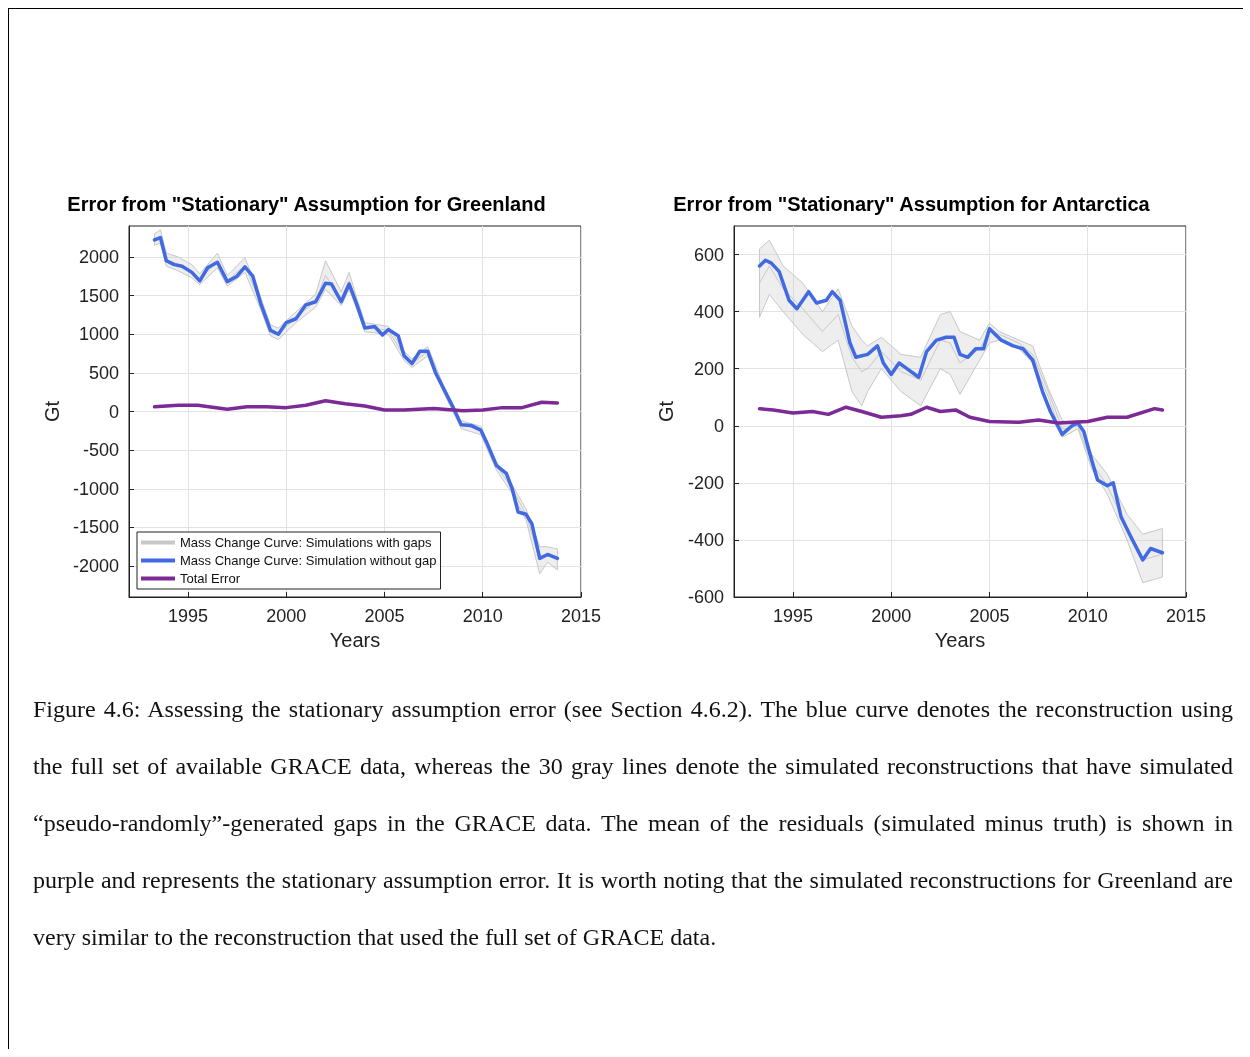  What do you see at coordinates (306, 204) in the screenshot?
I see `chart-title: Error from "Stationary" Assumption for Greenland` at bounding box center [306, 204].